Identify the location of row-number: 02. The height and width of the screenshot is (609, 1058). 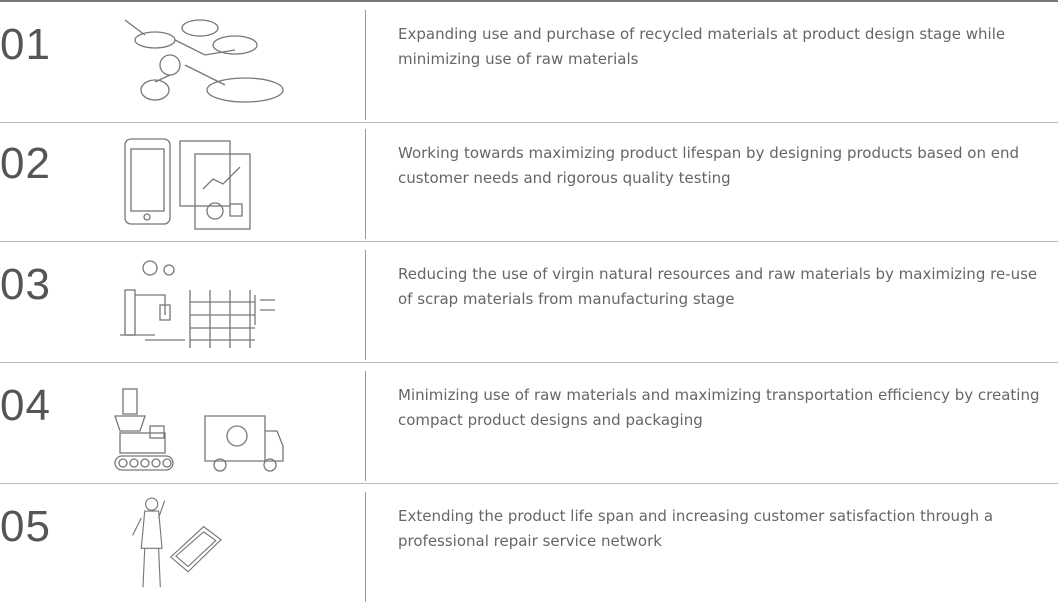
(25, 163).